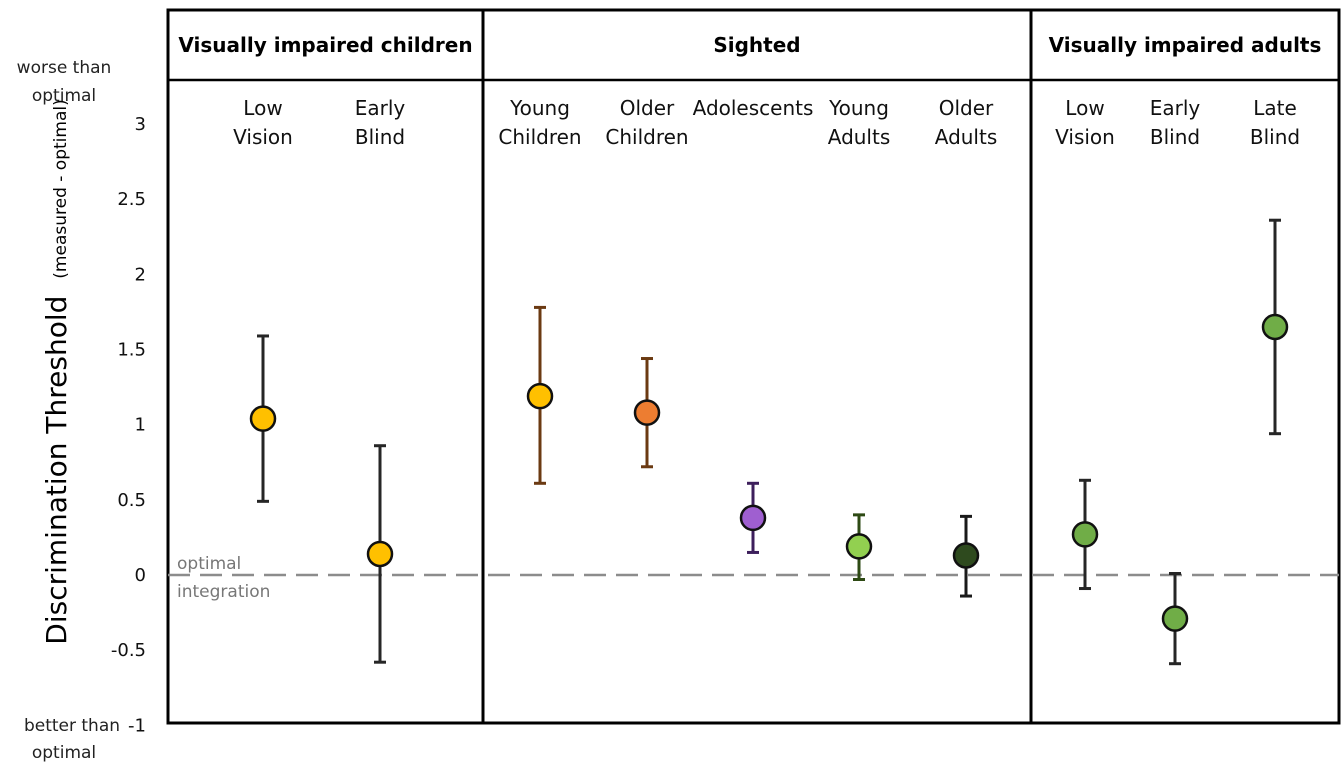 The height and width of the screenshot is (765, 1341). I want to click on y-tick-label: 2.5, so click(131, 199).